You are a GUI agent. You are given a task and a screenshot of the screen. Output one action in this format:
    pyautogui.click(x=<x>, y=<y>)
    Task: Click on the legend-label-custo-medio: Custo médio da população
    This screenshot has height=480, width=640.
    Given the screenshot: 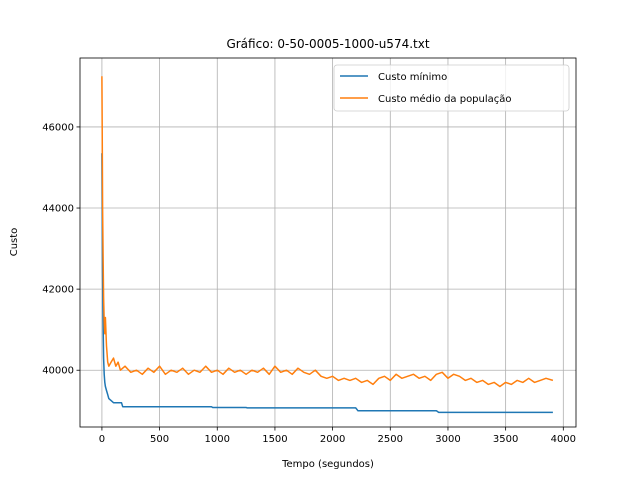 What is the action you would take?
    pyautogui.click(x=445, y=99)
    